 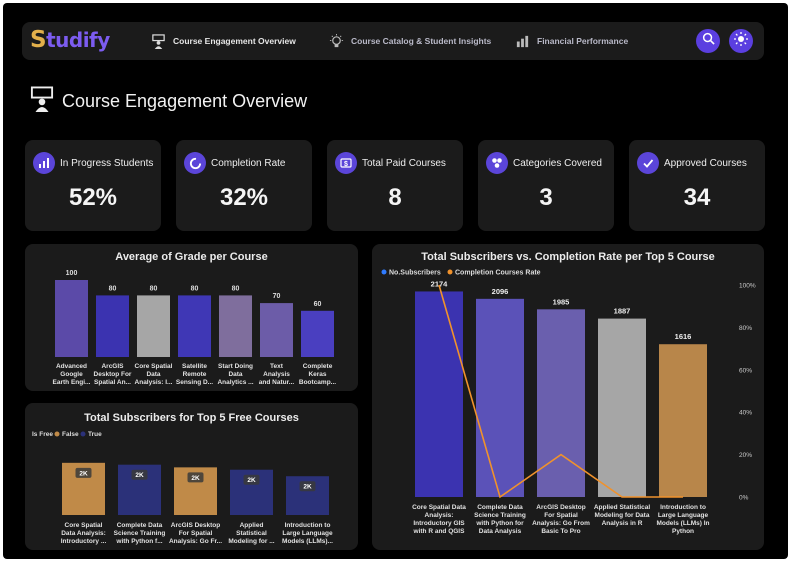 I want to click on category-label: Data, so click(x=153, y=374).